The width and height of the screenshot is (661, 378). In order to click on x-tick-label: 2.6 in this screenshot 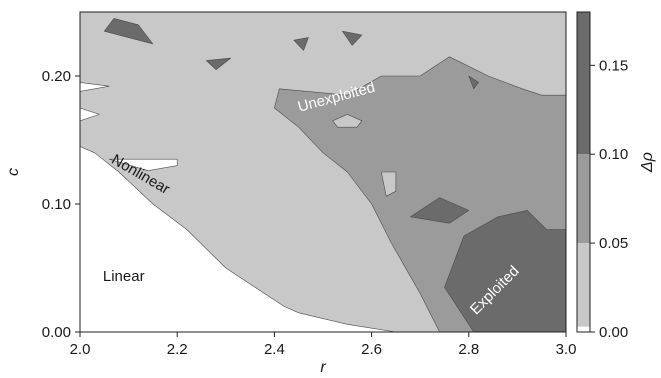, I will do `click(371, 349)`.